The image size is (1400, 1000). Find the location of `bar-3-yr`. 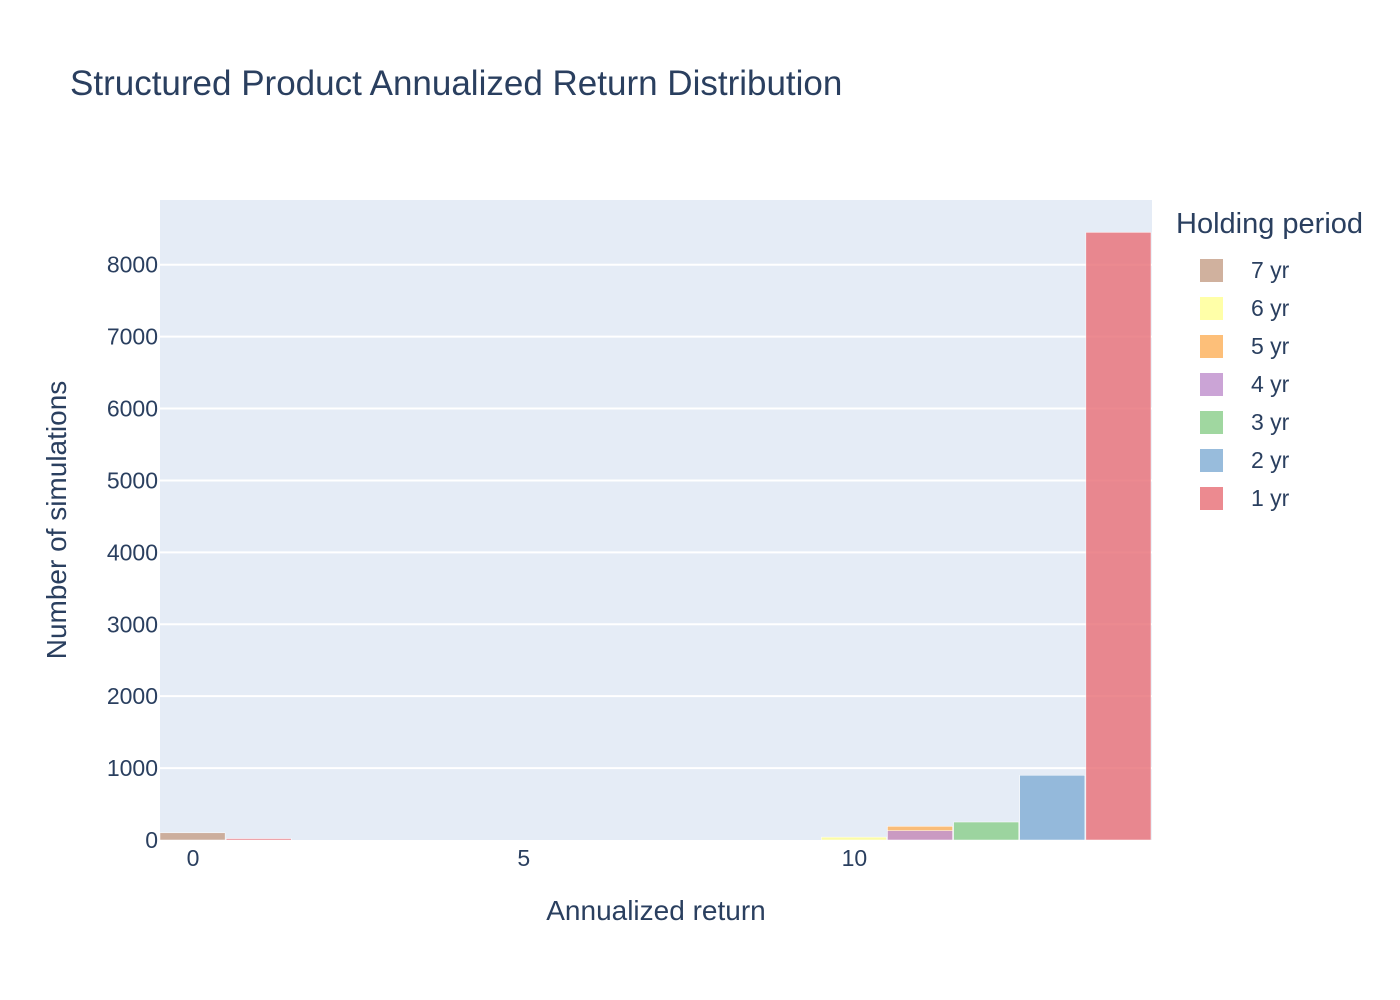

bar-3-yr is located at coordinates (986, 831).